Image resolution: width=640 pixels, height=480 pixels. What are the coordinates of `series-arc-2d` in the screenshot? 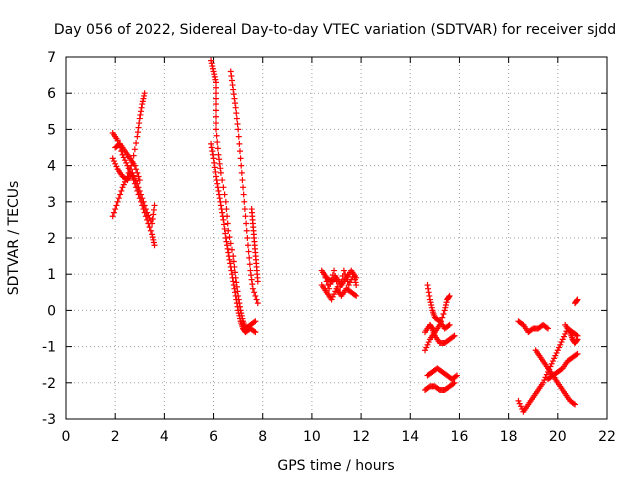 It's located at (254, 245).